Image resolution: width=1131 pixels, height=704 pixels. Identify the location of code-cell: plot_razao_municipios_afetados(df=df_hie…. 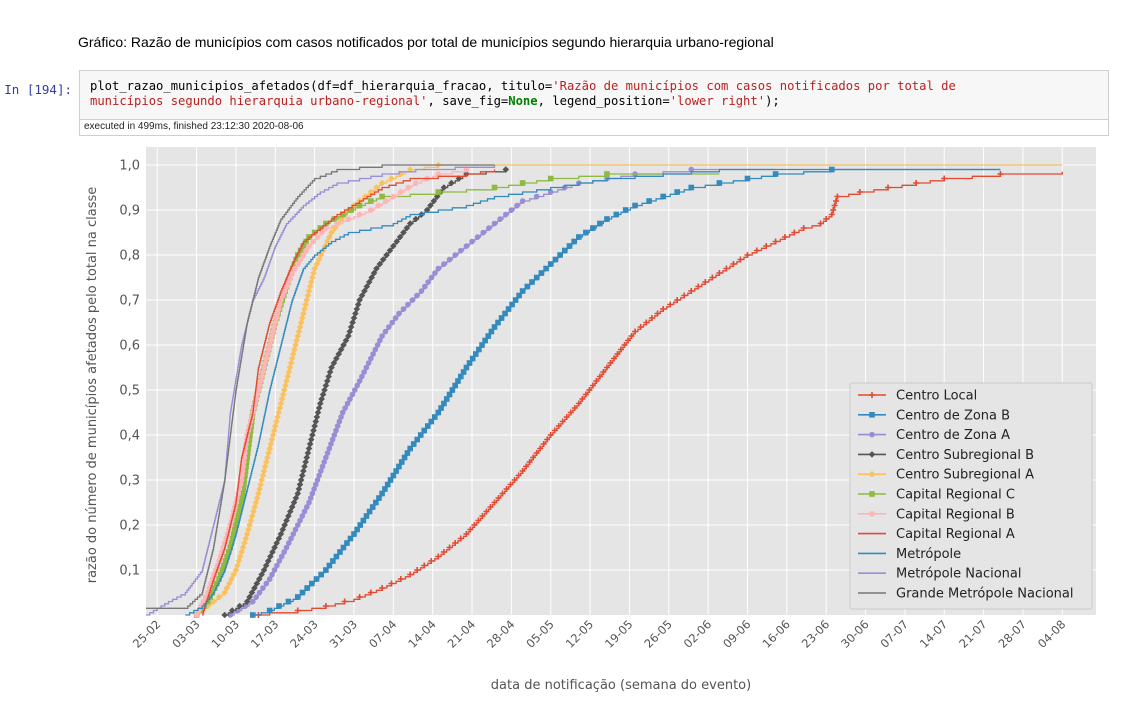
(594, 95).